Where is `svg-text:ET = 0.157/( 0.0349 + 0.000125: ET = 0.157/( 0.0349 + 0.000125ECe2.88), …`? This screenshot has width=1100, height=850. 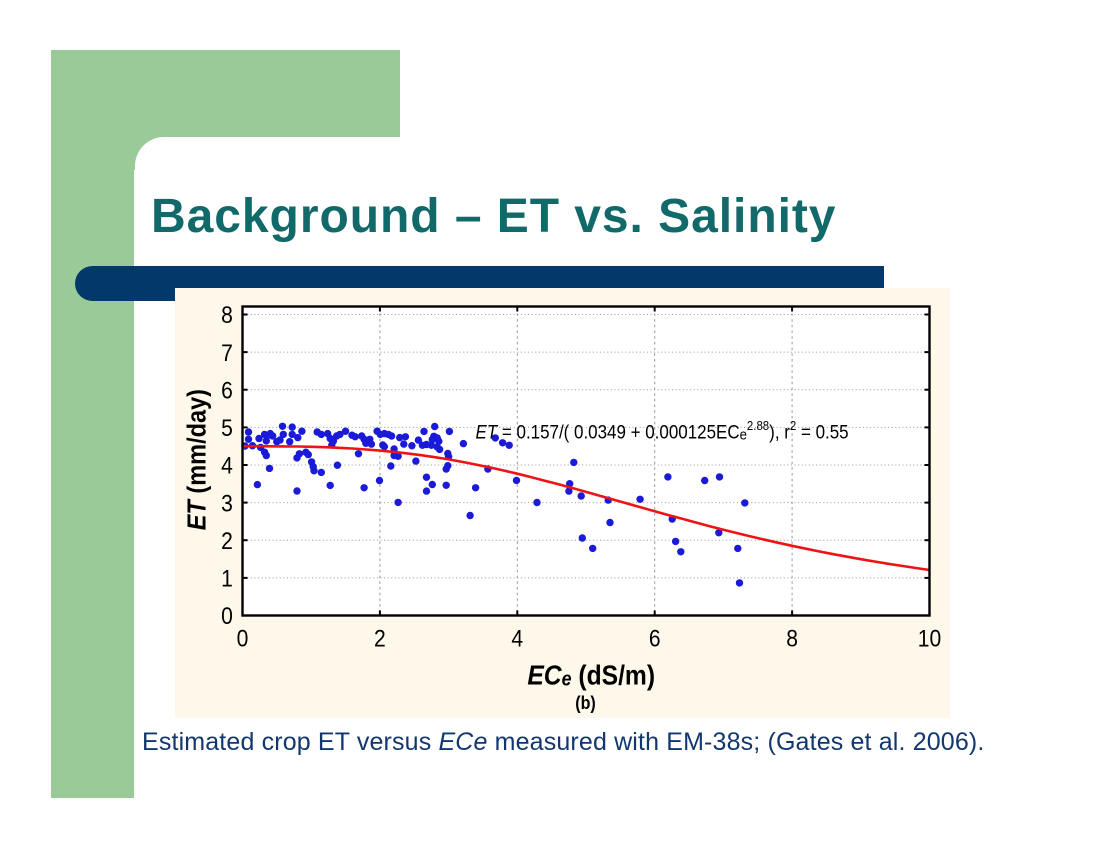
svg-text:ET = 0.157/( 0.0349 + 0.000125: ET = 0.157/( 0.0349 + 0.000125ECe2.88), … is located at coordinates (662, 430).